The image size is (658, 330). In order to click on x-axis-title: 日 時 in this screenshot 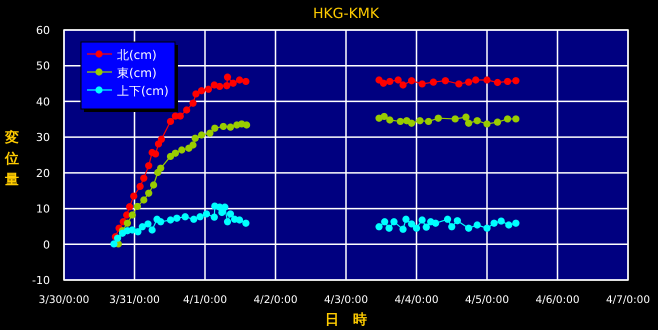, I will do `click(346, 320)`.